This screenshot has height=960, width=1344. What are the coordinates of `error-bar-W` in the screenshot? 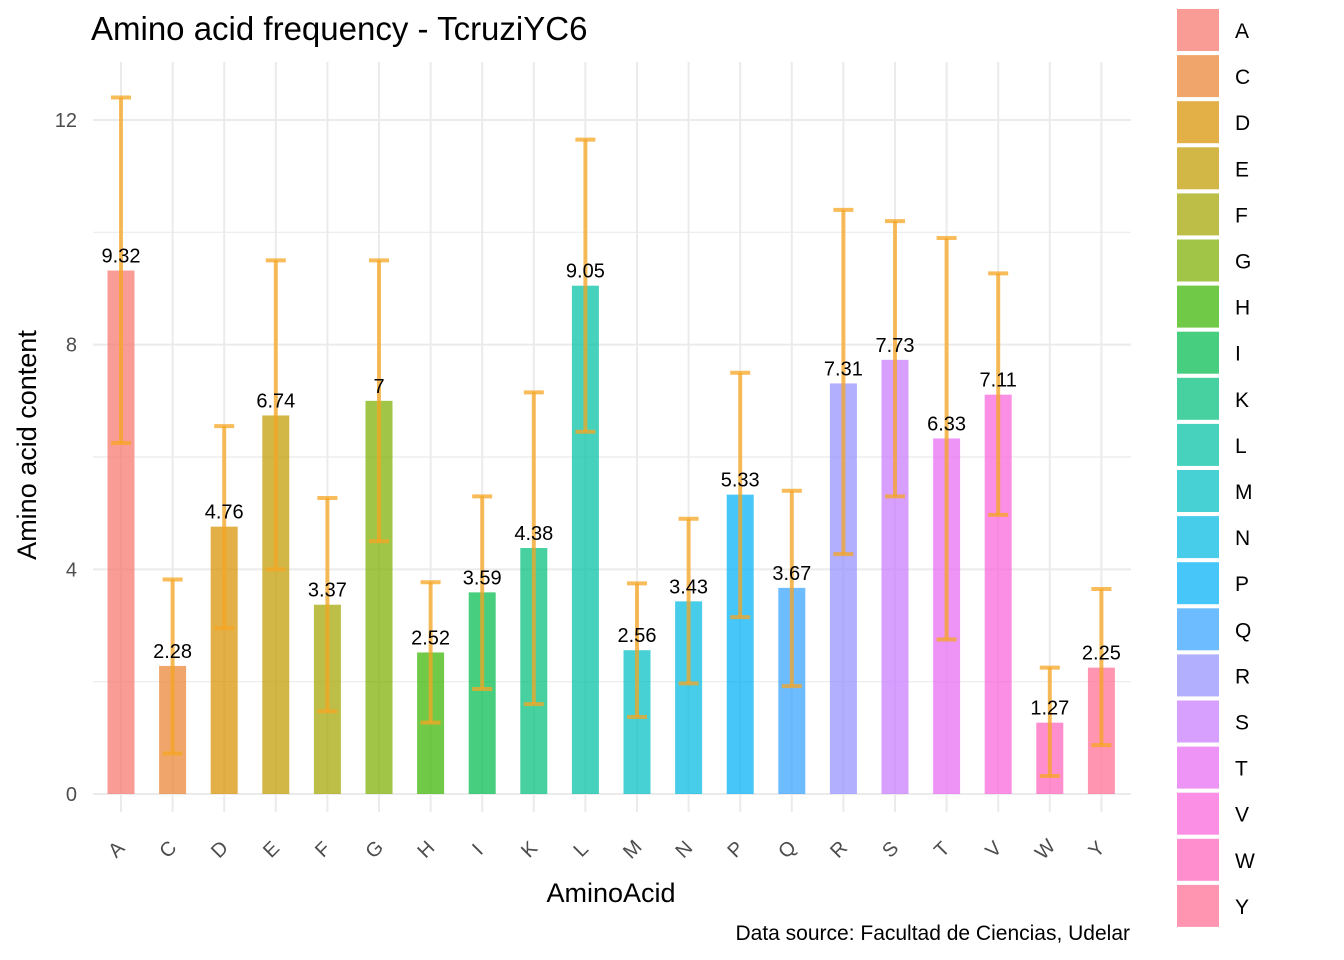 It's located at (1049, 722).